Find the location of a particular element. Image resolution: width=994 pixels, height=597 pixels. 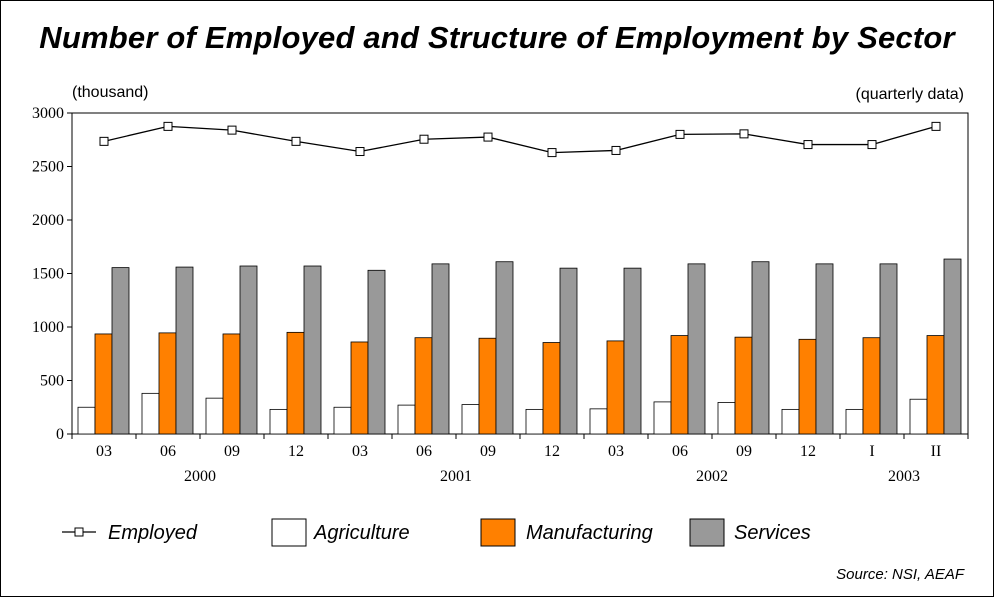

y-tick-label: 1500 is located at coordinates (48, 274).